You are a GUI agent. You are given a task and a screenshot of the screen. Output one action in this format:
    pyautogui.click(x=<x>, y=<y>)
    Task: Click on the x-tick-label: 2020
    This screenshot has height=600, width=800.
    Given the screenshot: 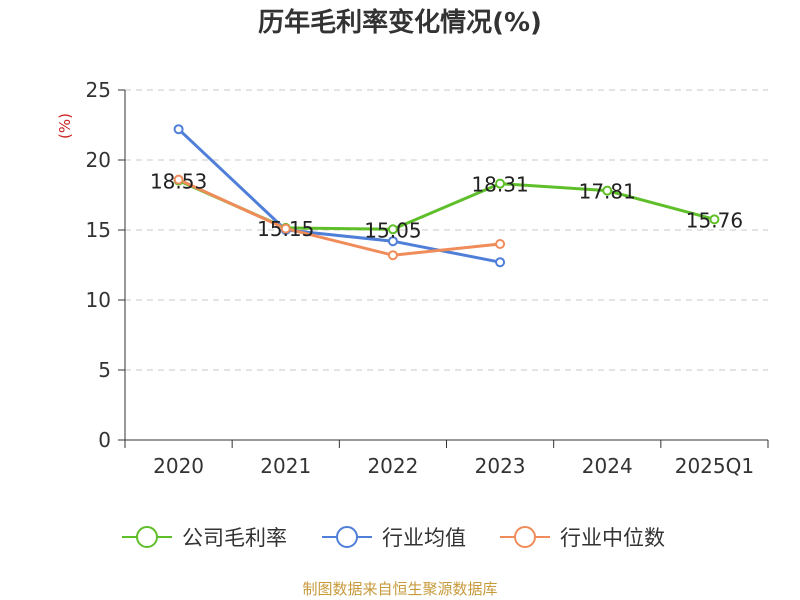 What is the action you would take?
    pyautogui.click(x=178, y=466)
    